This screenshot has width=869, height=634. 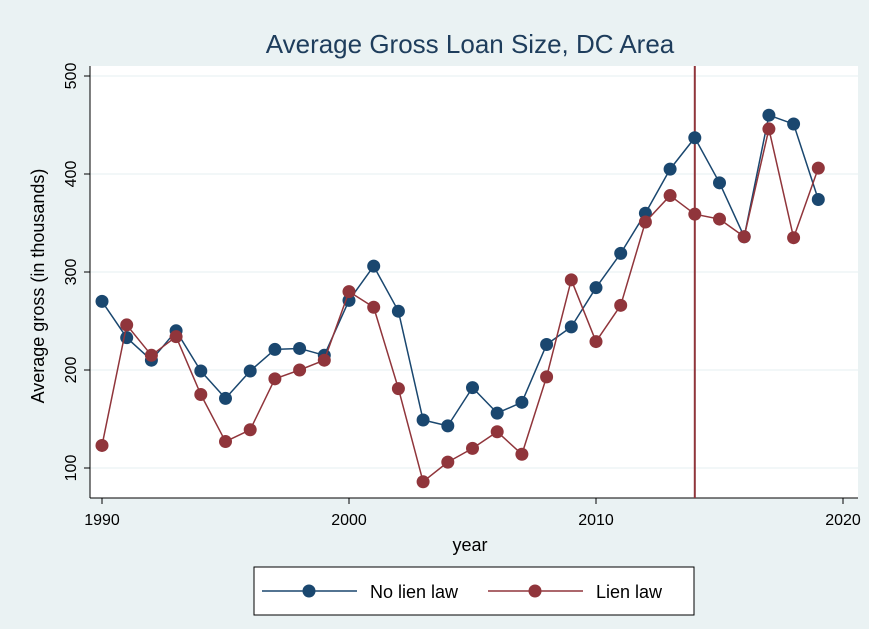 I want to click on legend-label-lien: Lien law, so click(x=629, y=592).